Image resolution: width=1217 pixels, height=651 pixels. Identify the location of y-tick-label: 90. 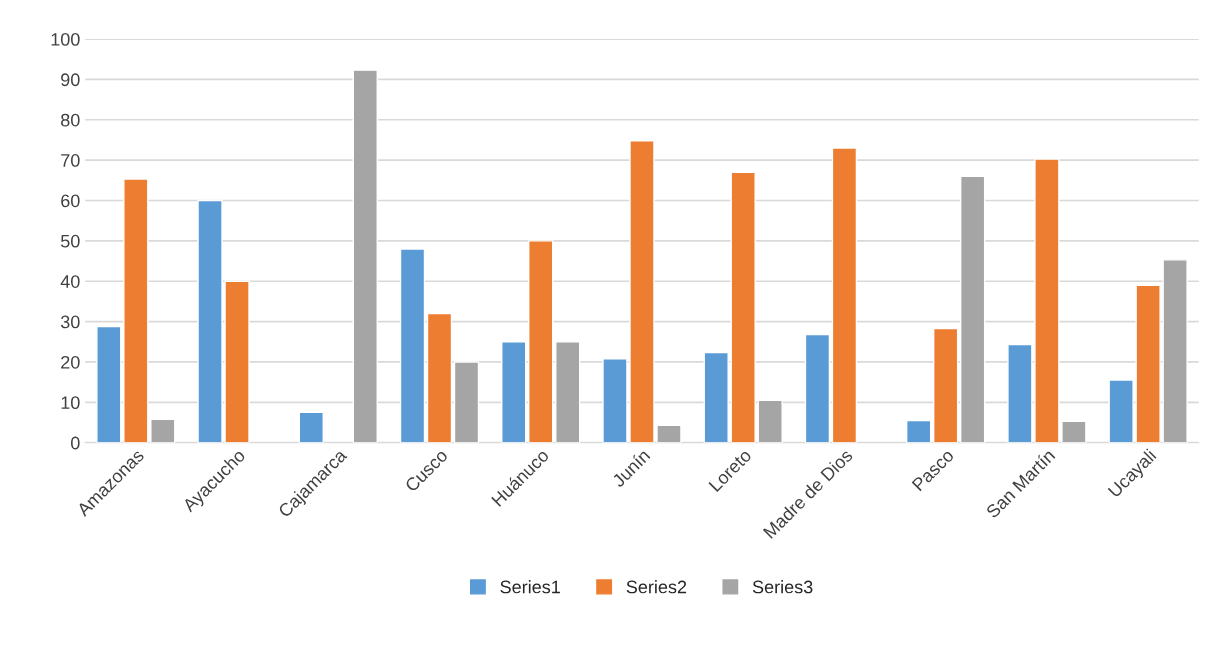
(70, 80).